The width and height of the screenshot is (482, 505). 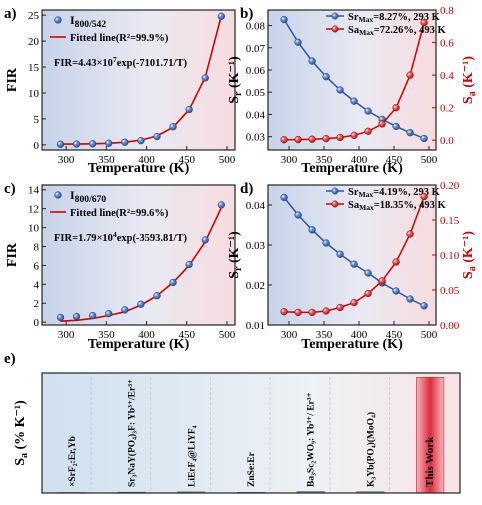 I want to click on legend-label-fit: Fitted line(R²=99.6%), so click(x=119, y=213).